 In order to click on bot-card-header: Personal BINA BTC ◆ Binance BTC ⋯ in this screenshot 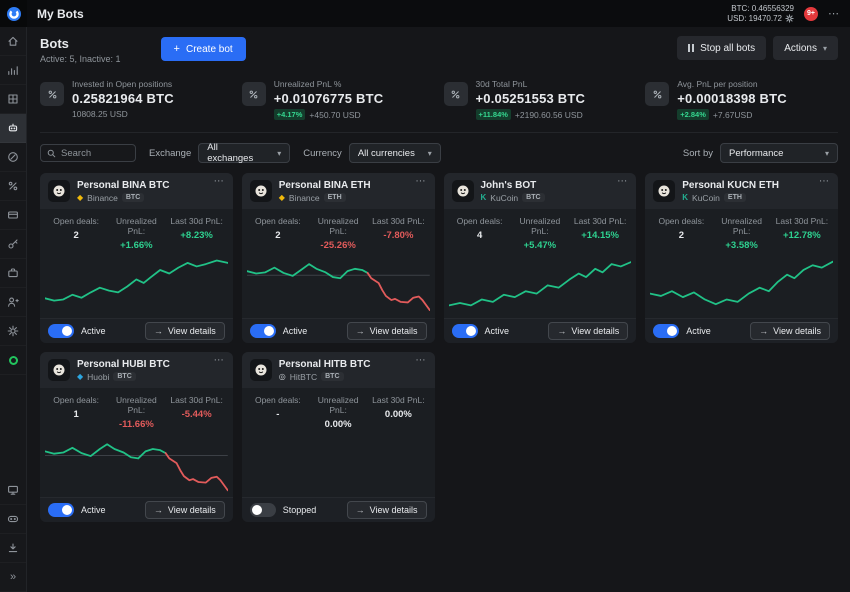, I will do `click(136, 191)`.